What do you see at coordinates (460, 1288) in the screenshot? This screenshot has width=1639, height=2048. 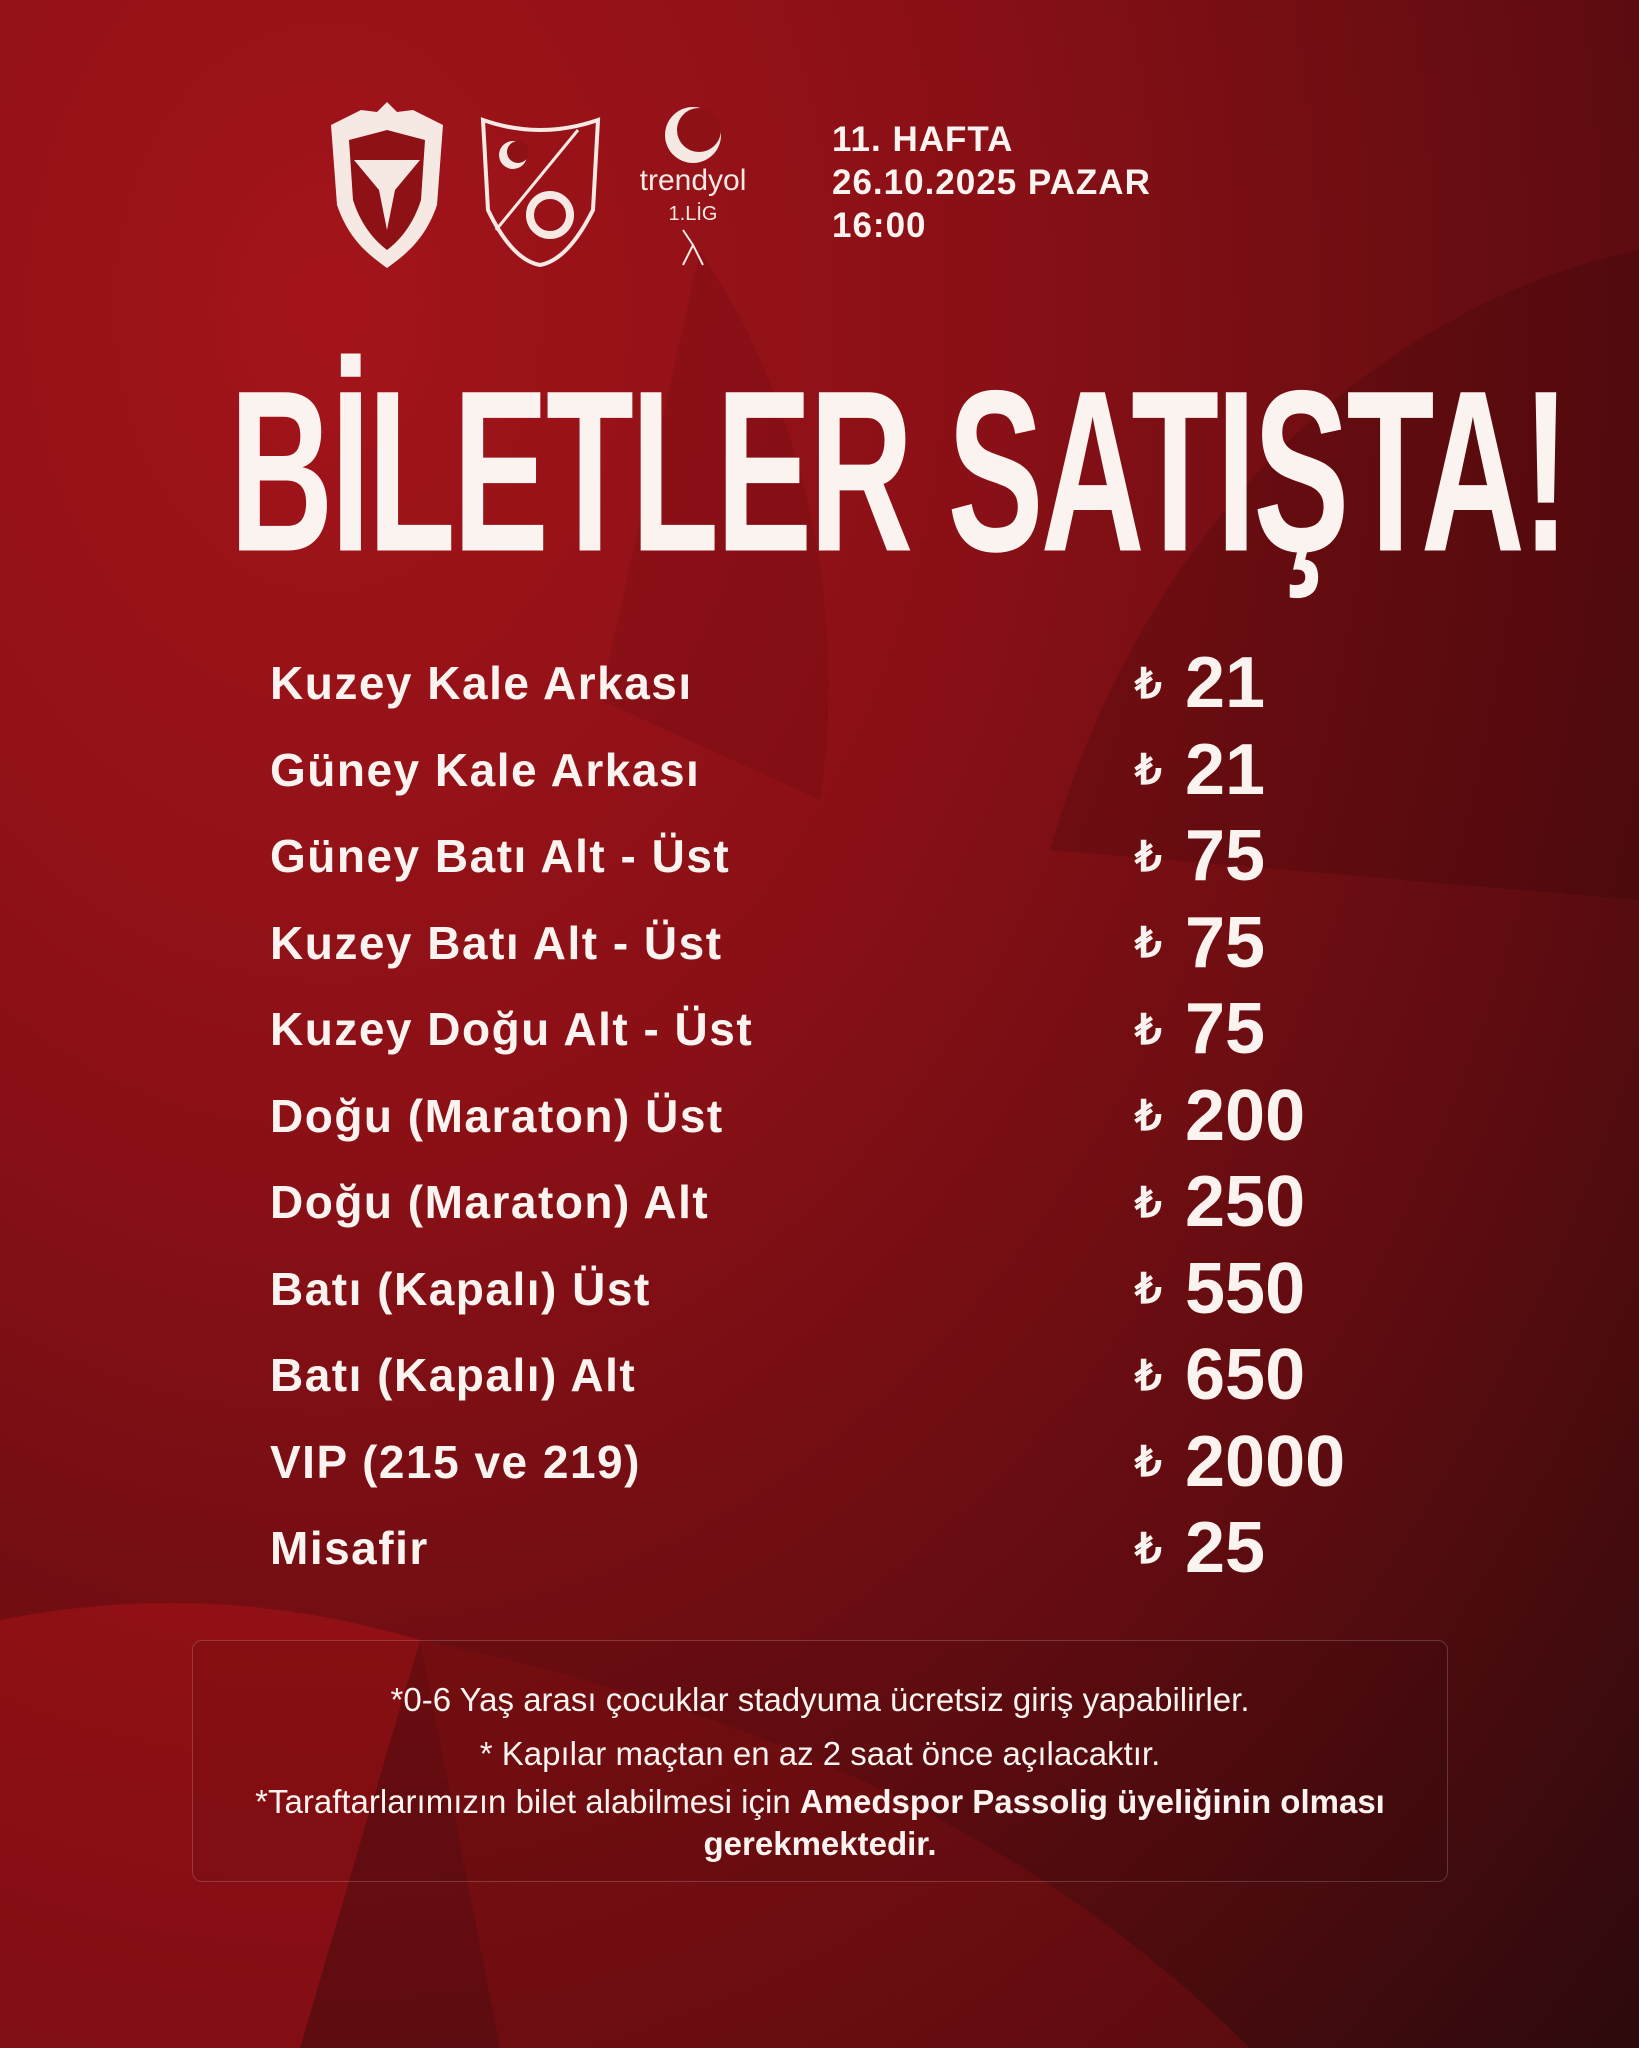 I see `section-label: Batı (Kapalı) Üst` at bounding box center [460, 1288].